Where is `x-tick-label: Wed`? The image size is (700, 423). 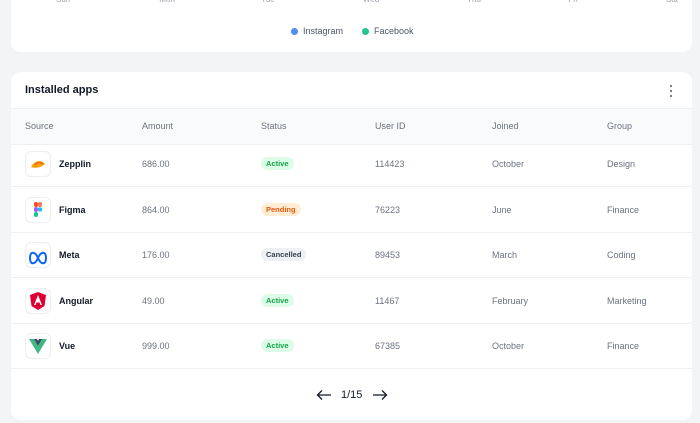
x-tick-label: Wed is located at coordinates (371, 2).